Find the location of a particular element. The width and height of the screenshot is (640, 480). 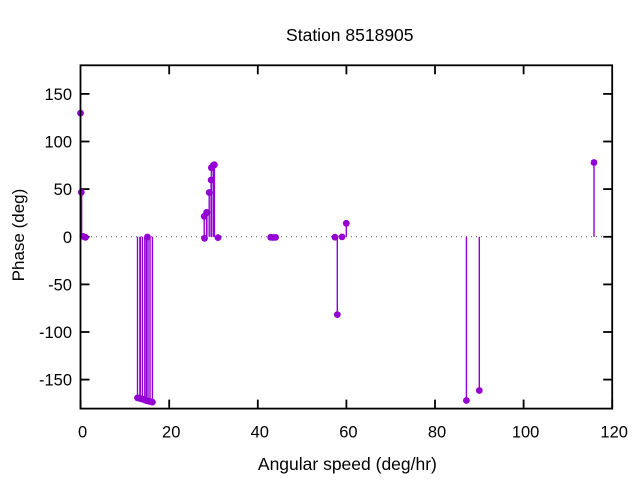

svg-text: Station 8518905 is located at coordinates (349, 35).